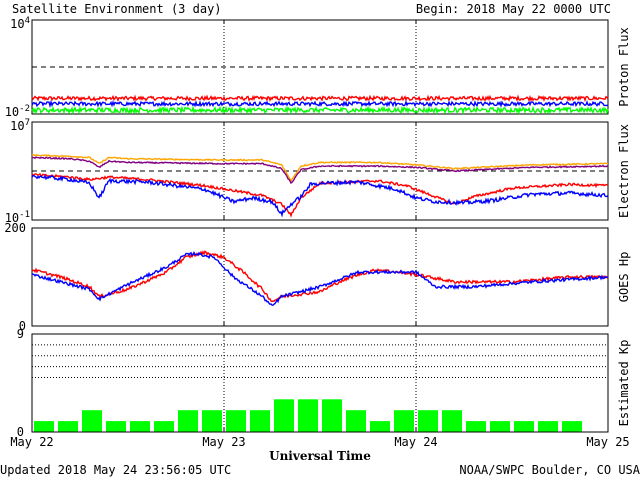  What do you see at coordinates (607, 442) in the screenshot?
I see `x-tick-label: May 25` at bounding box center [607, 442].